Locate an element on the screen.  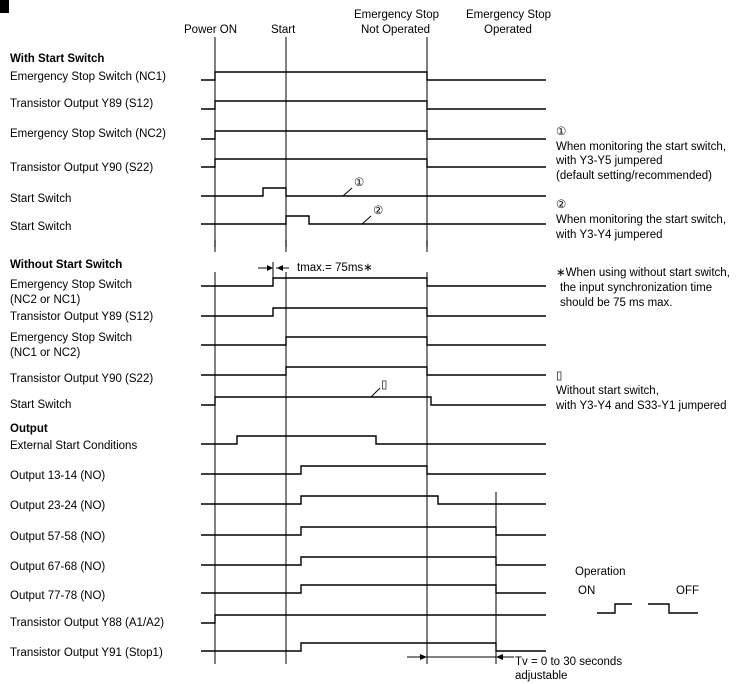
signal-es-nc1 is located at coordinates (373, 76).